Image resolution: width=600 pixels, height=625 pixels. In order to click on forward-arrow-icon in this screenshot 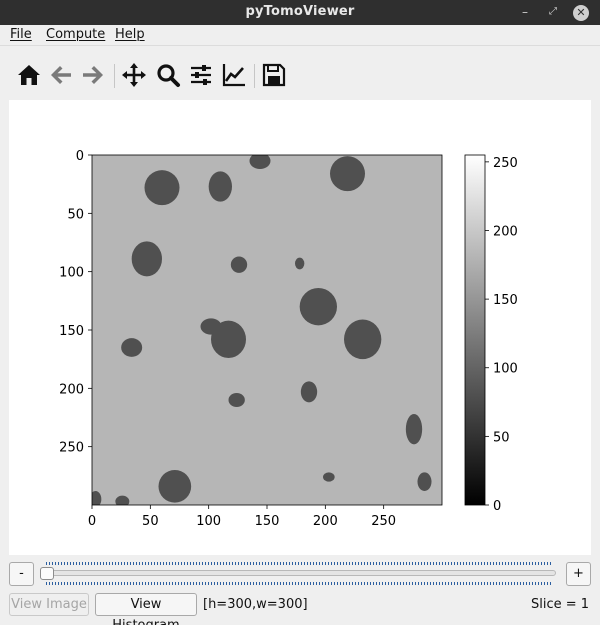, I will do `click(93, 75)`.